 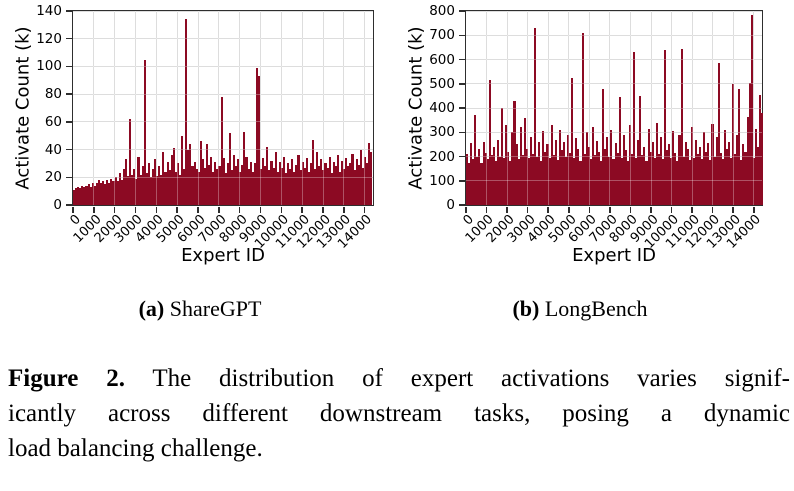 I want to click on y-tick-mark, so click(x=68, y=149).